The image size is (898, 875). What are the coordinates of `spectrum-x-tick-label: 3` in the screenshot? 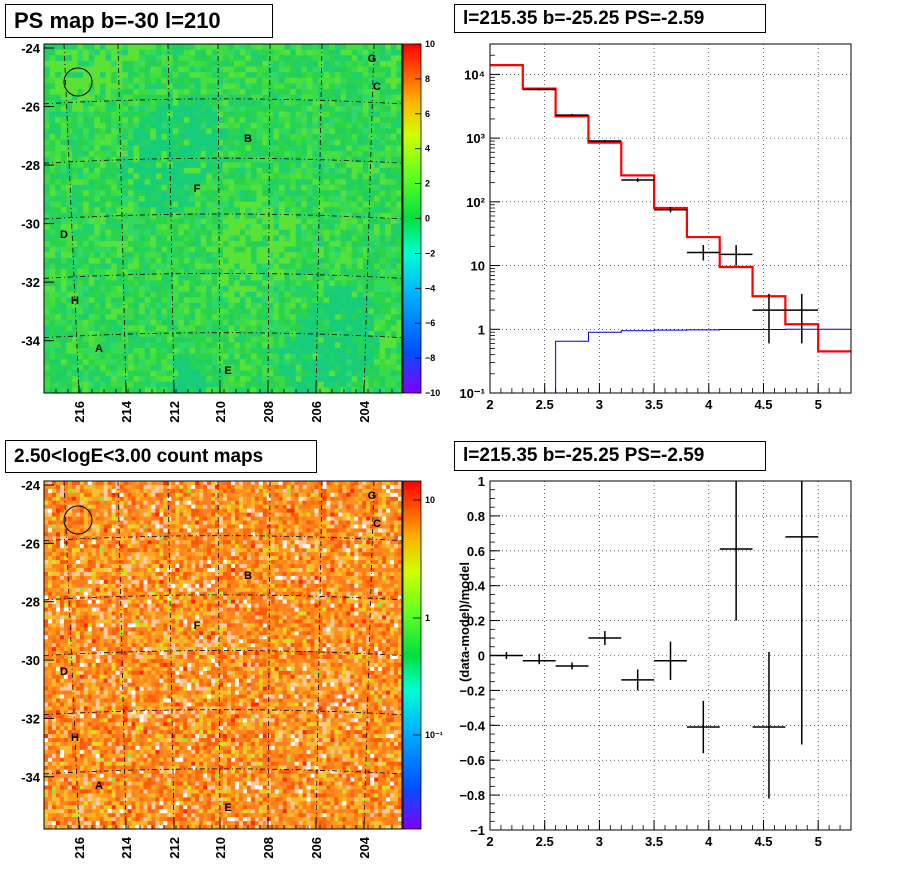 It's located at (599, 404).